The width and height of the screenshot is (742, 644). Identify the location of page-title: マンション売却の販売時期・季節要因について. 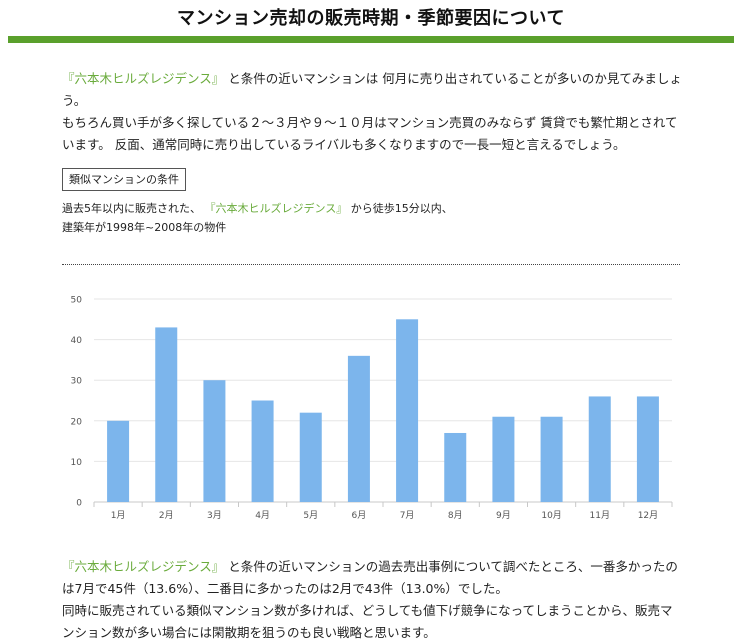
(371, 18).